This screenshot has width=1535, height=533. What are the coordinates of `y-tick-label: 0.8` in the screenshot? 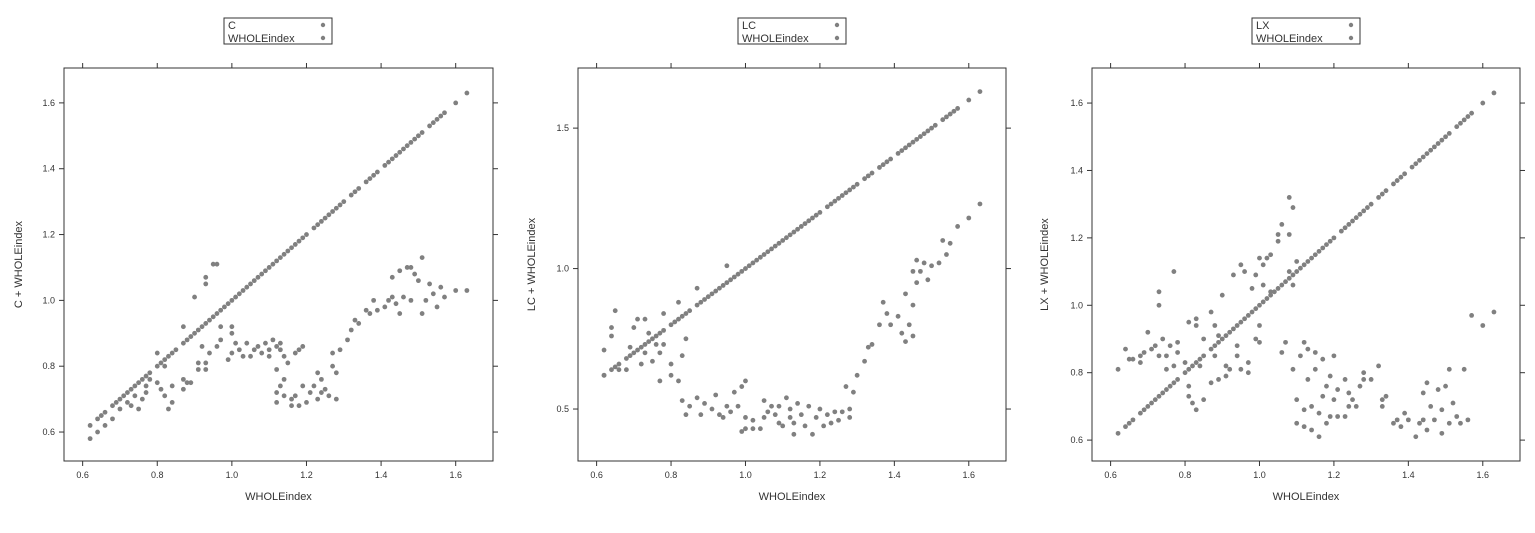 It's located at (1076, 373).